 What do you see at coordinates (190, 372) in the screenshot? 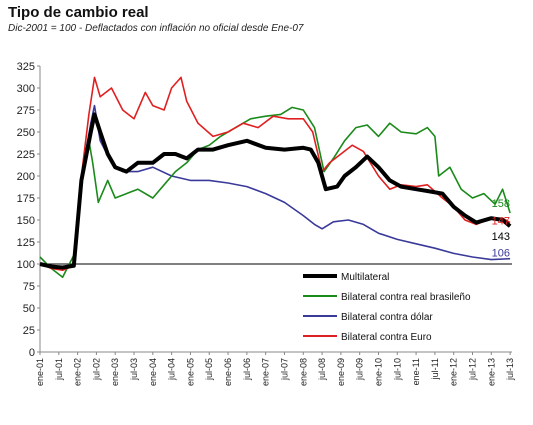
I see `x-tick-label: ene-05` at bounding box center [190, 372].